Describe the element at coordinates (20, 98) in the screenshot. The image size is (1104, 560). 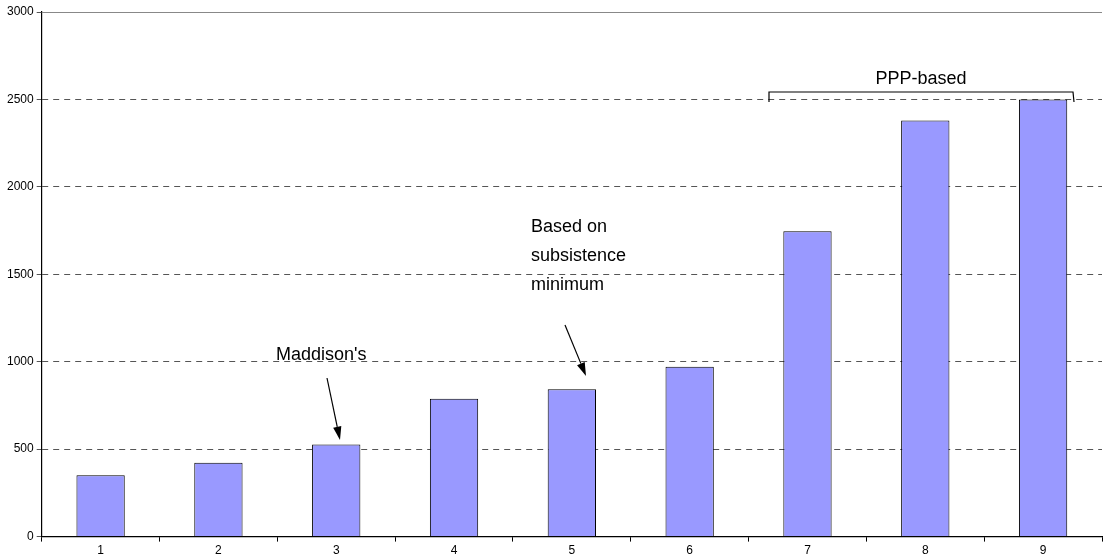
I see `y-tick-label: 2500` at that location.